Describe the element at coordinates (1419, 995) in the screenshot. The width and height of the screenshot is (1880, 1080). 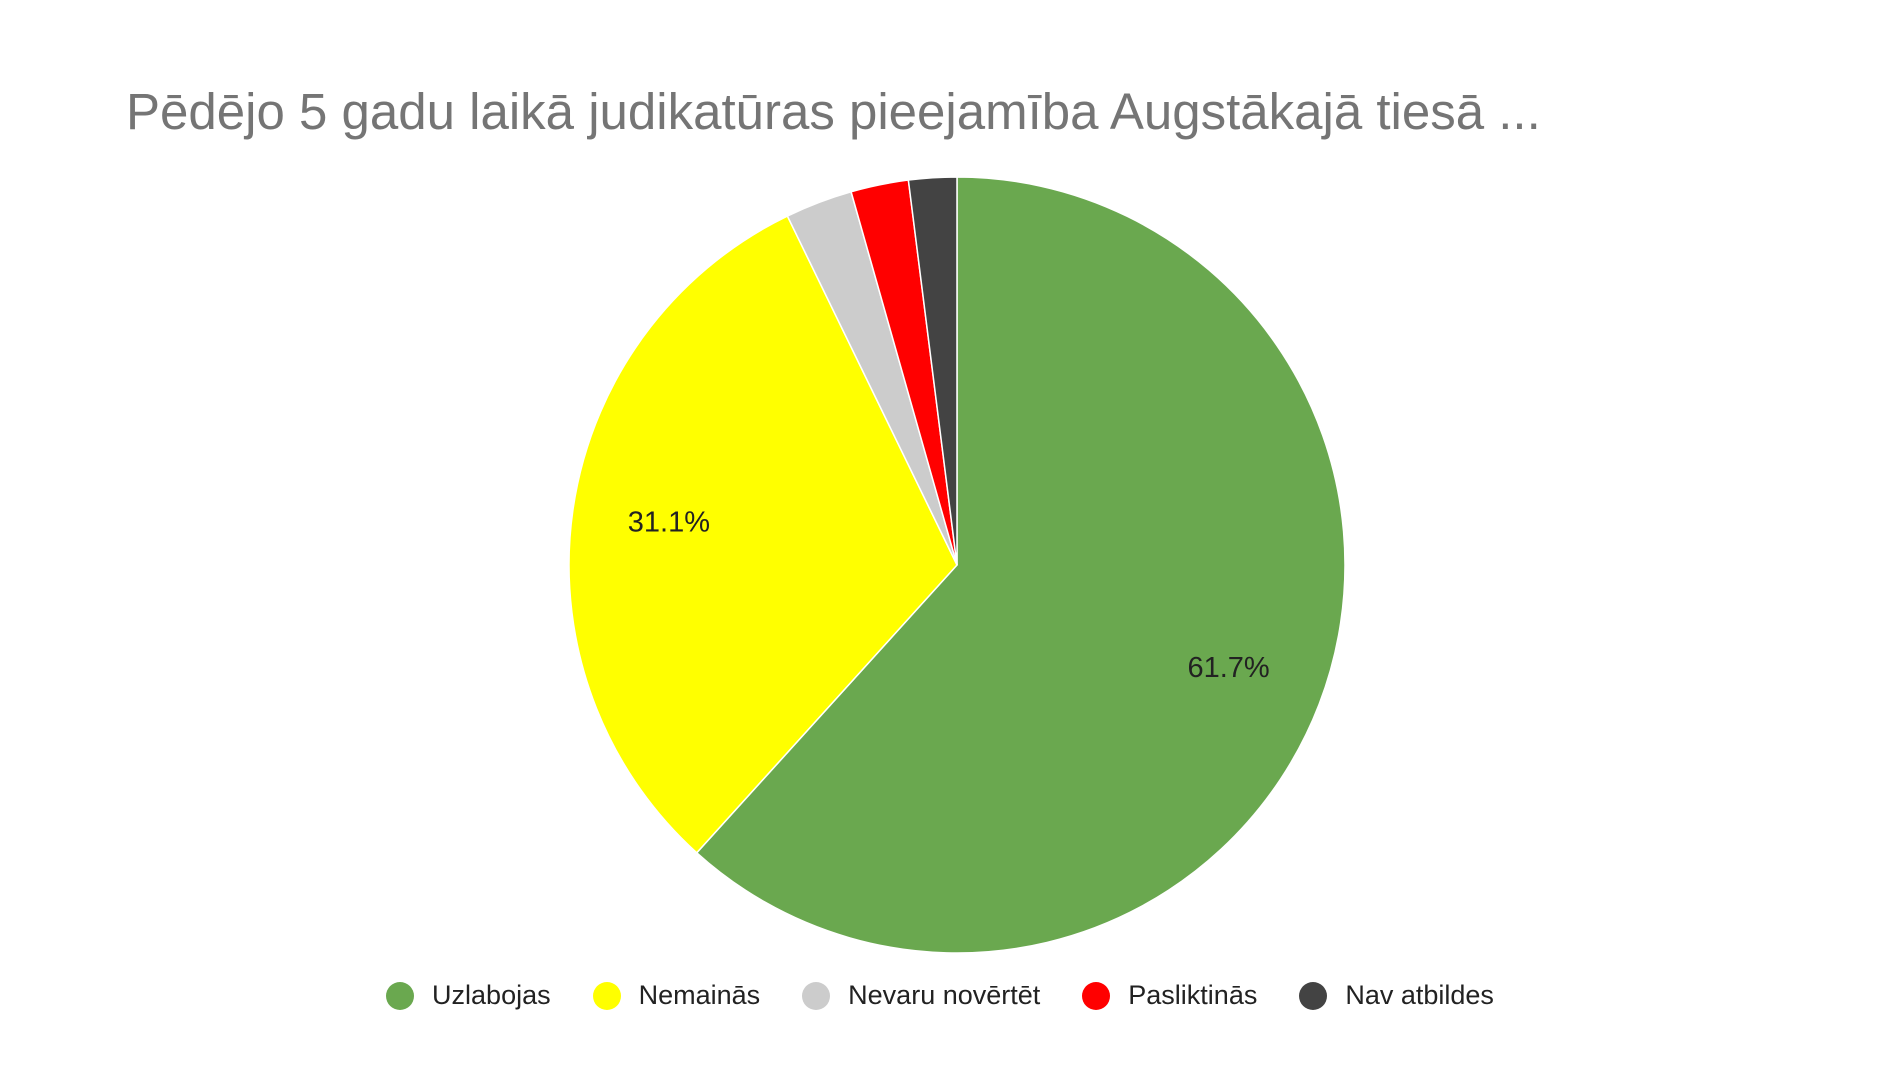
I see `legend-label: Nav atbildes` at that location.